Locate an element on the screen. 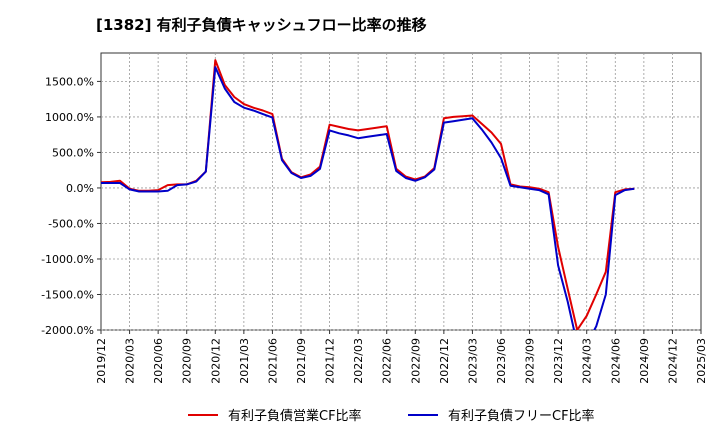 The width and height of the screenshot is (720, 440). legend-label-operating-cf: 有利子負債営業CF比率 is located at coordinates (295, 416).